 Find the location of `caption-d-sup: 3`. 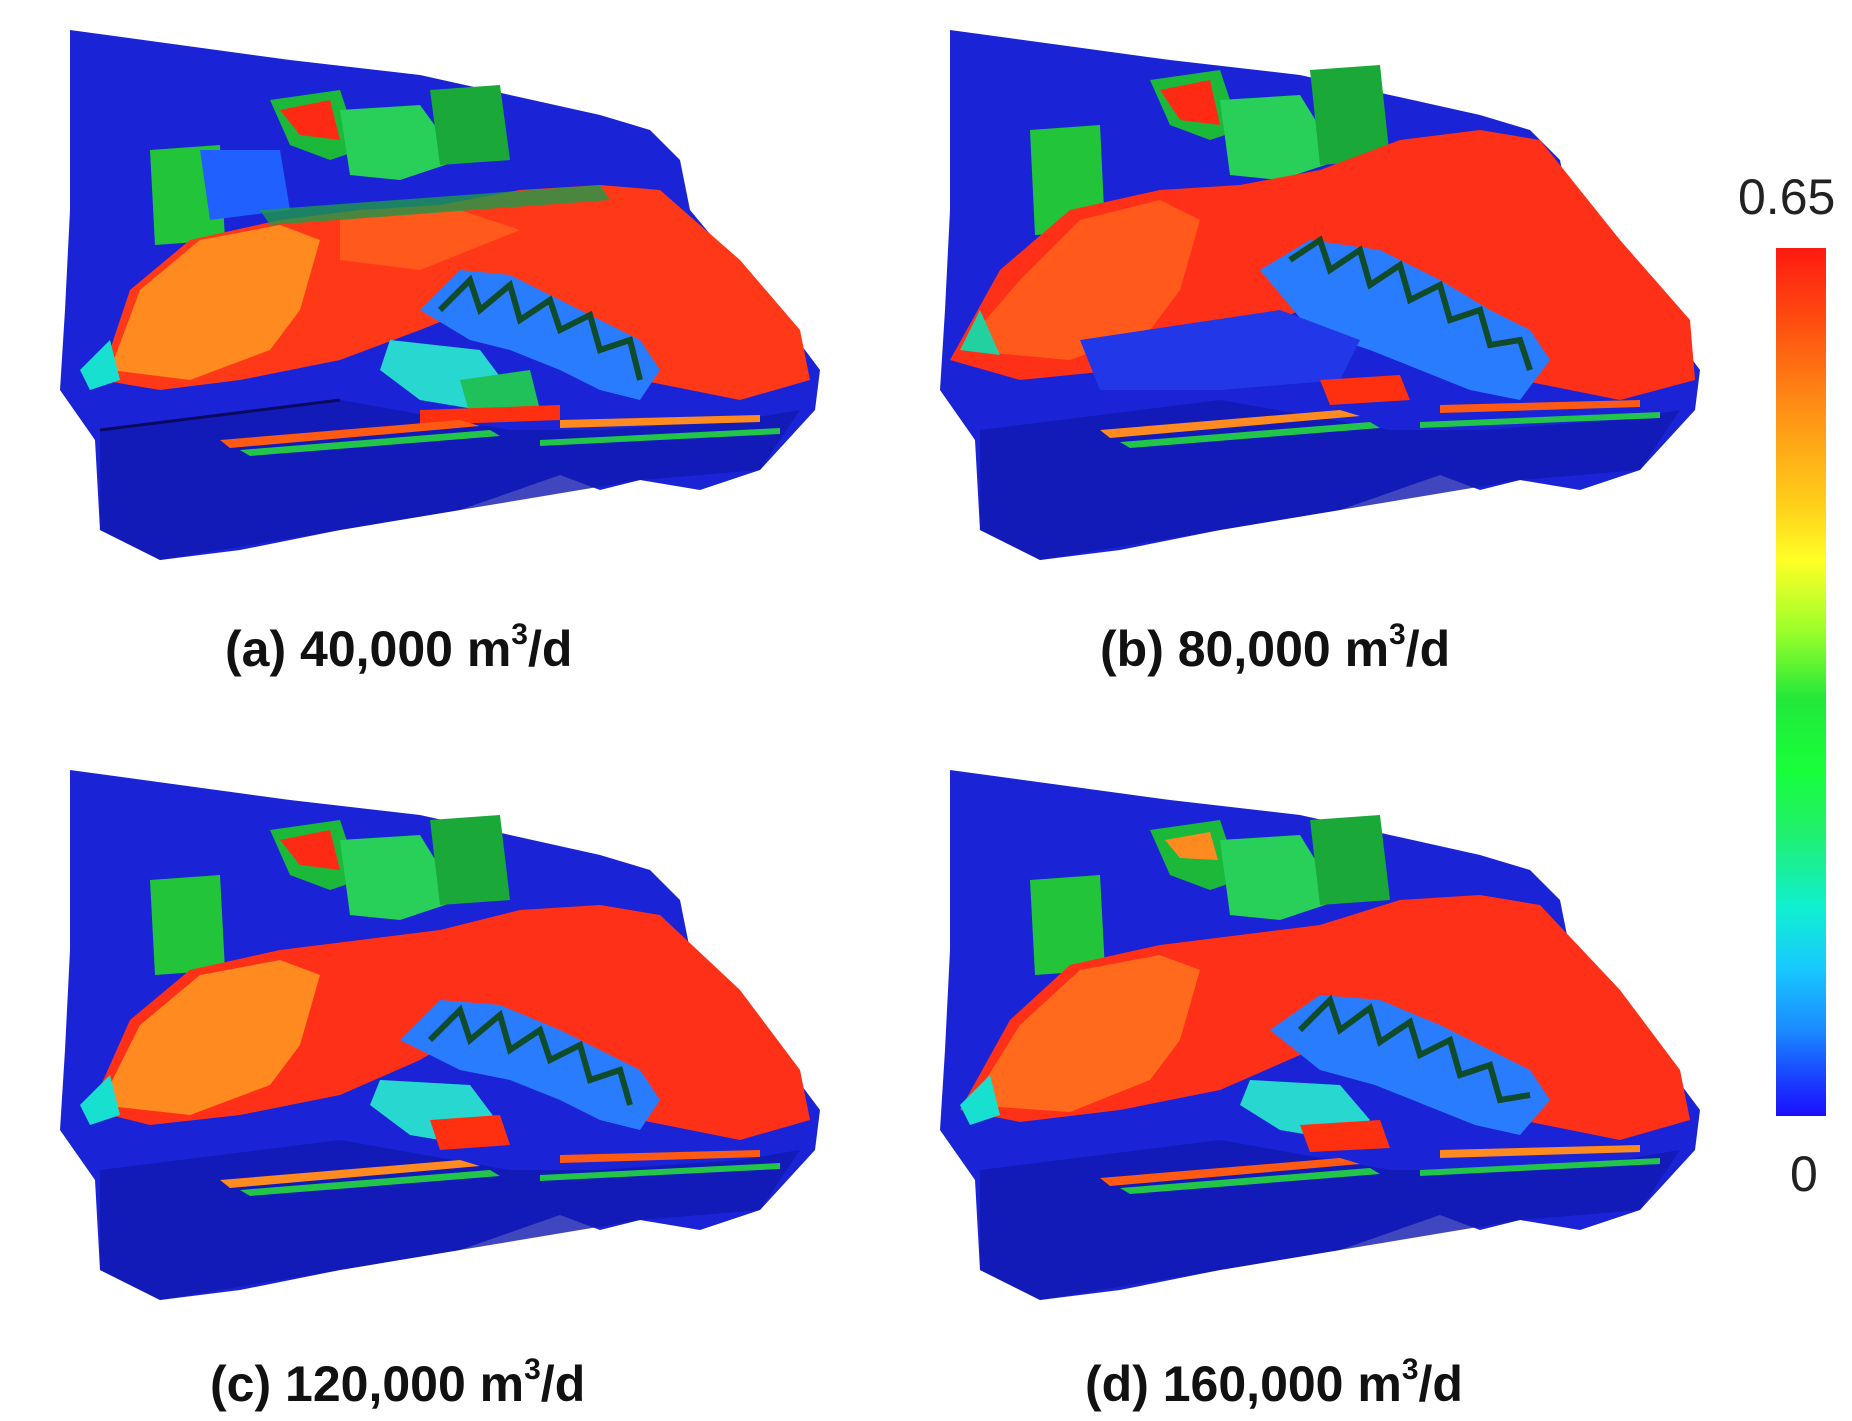

caption-d-sup: 3 is located at coordinates (1410, 1370).